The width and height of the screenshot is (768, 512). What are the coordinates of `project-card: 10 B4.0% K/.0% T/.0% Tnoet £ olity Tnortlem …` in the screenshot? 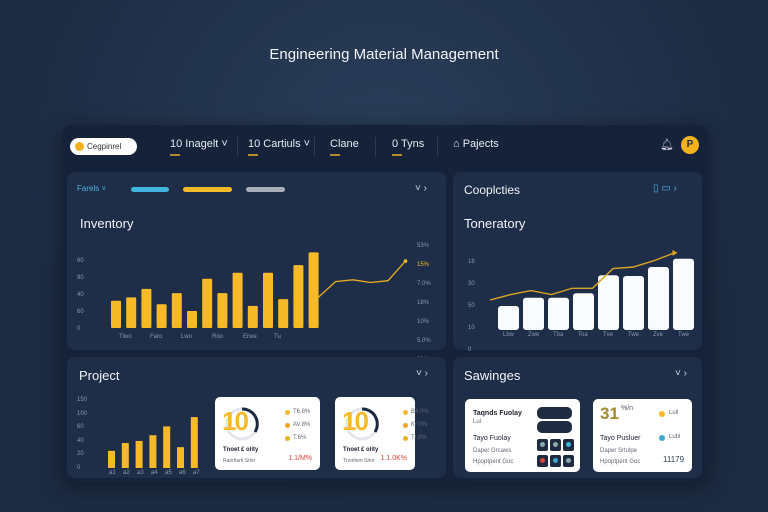 It's located at (382, 433).